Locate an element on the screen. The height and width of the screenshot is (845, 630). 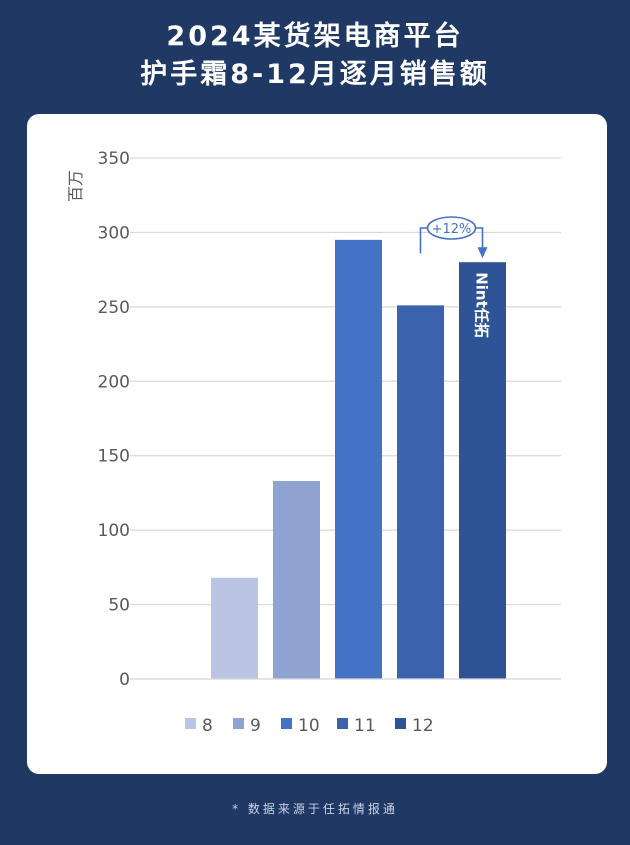
legend-label-11: 11 is located at coordinates (365, 726).